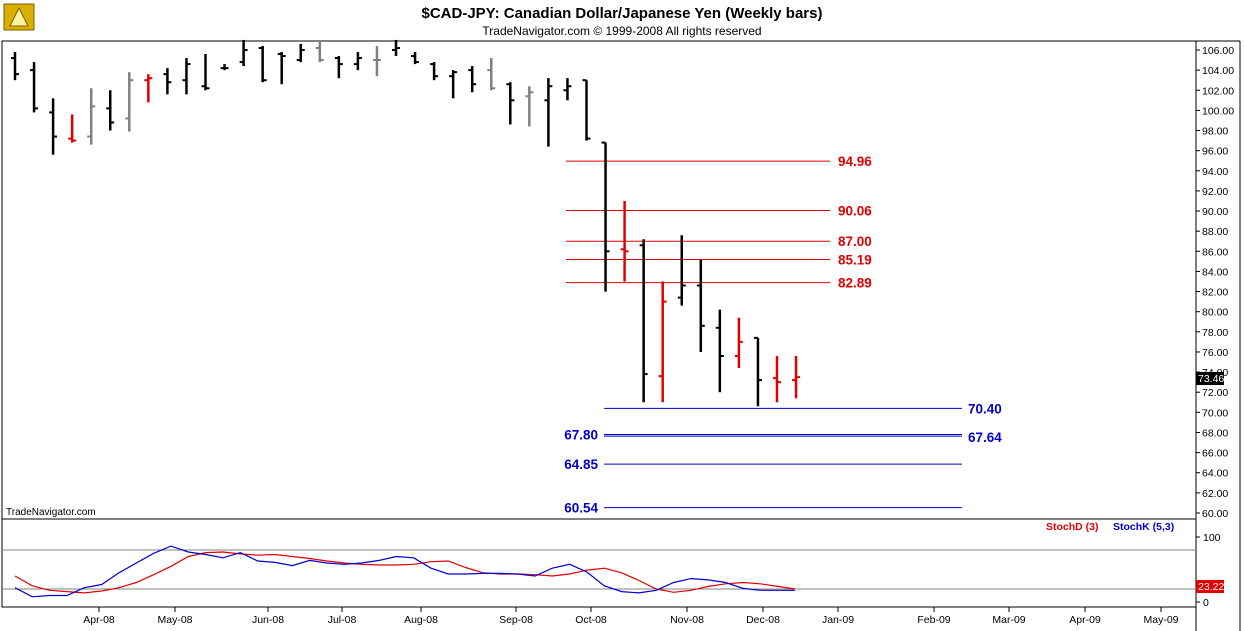 The height and width of the screenshot is (631, 1245). What do you see at coordinates (855, 210) in the screenshot?
I see `resistance-label: 90.06` at bounding box center [855, 210].